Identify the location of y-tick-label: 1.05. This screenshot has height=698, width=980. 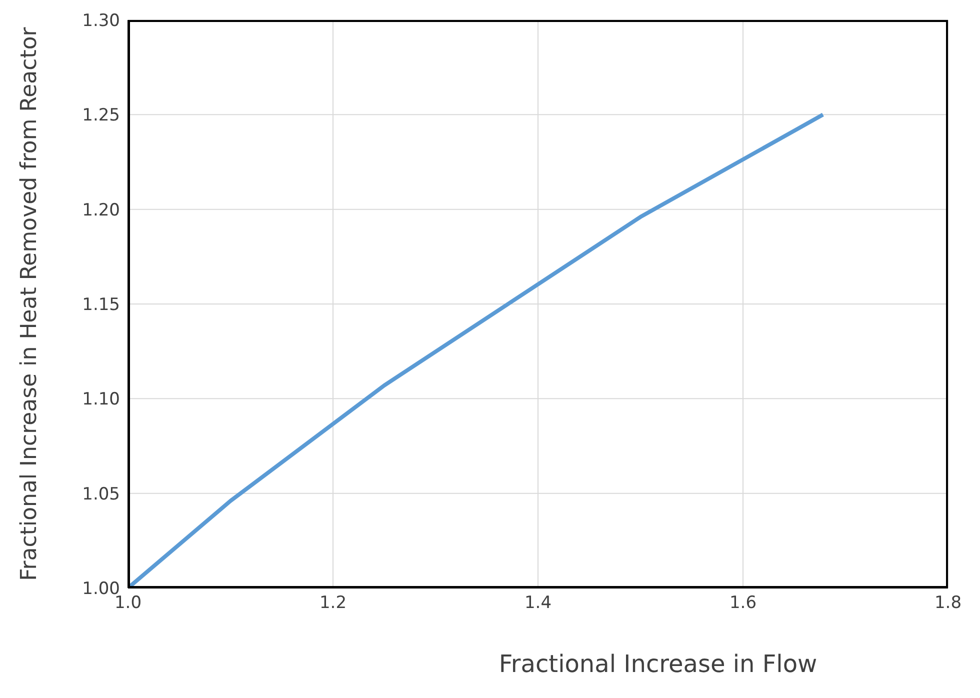
(101, 494).